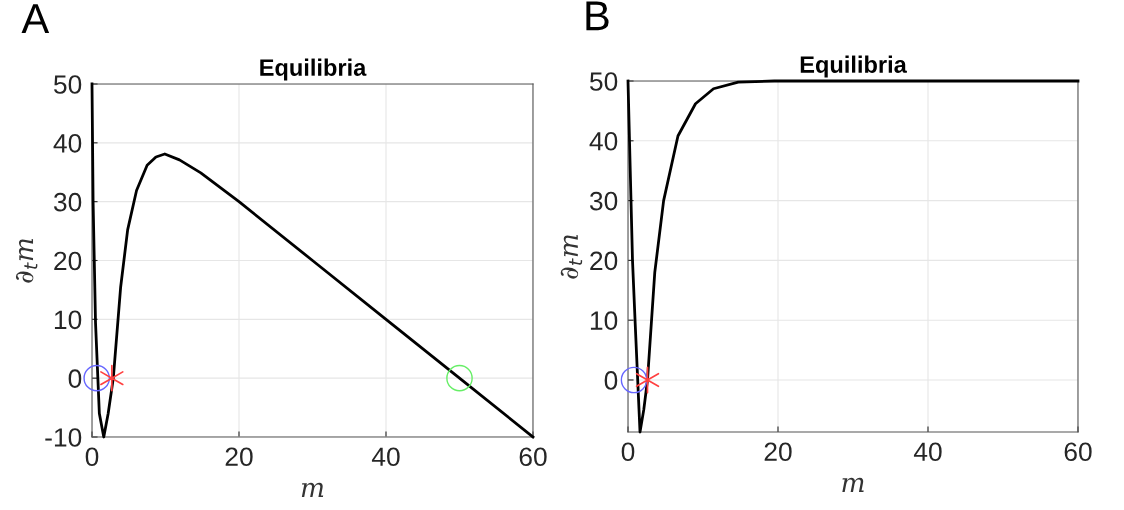 Image resolution: width=1124 pixels, height=510 pixels. What do you see at coordinates (63, 437) in the screenshot?
I see `y-tick-label: -10` at bounding box center [63, 437].